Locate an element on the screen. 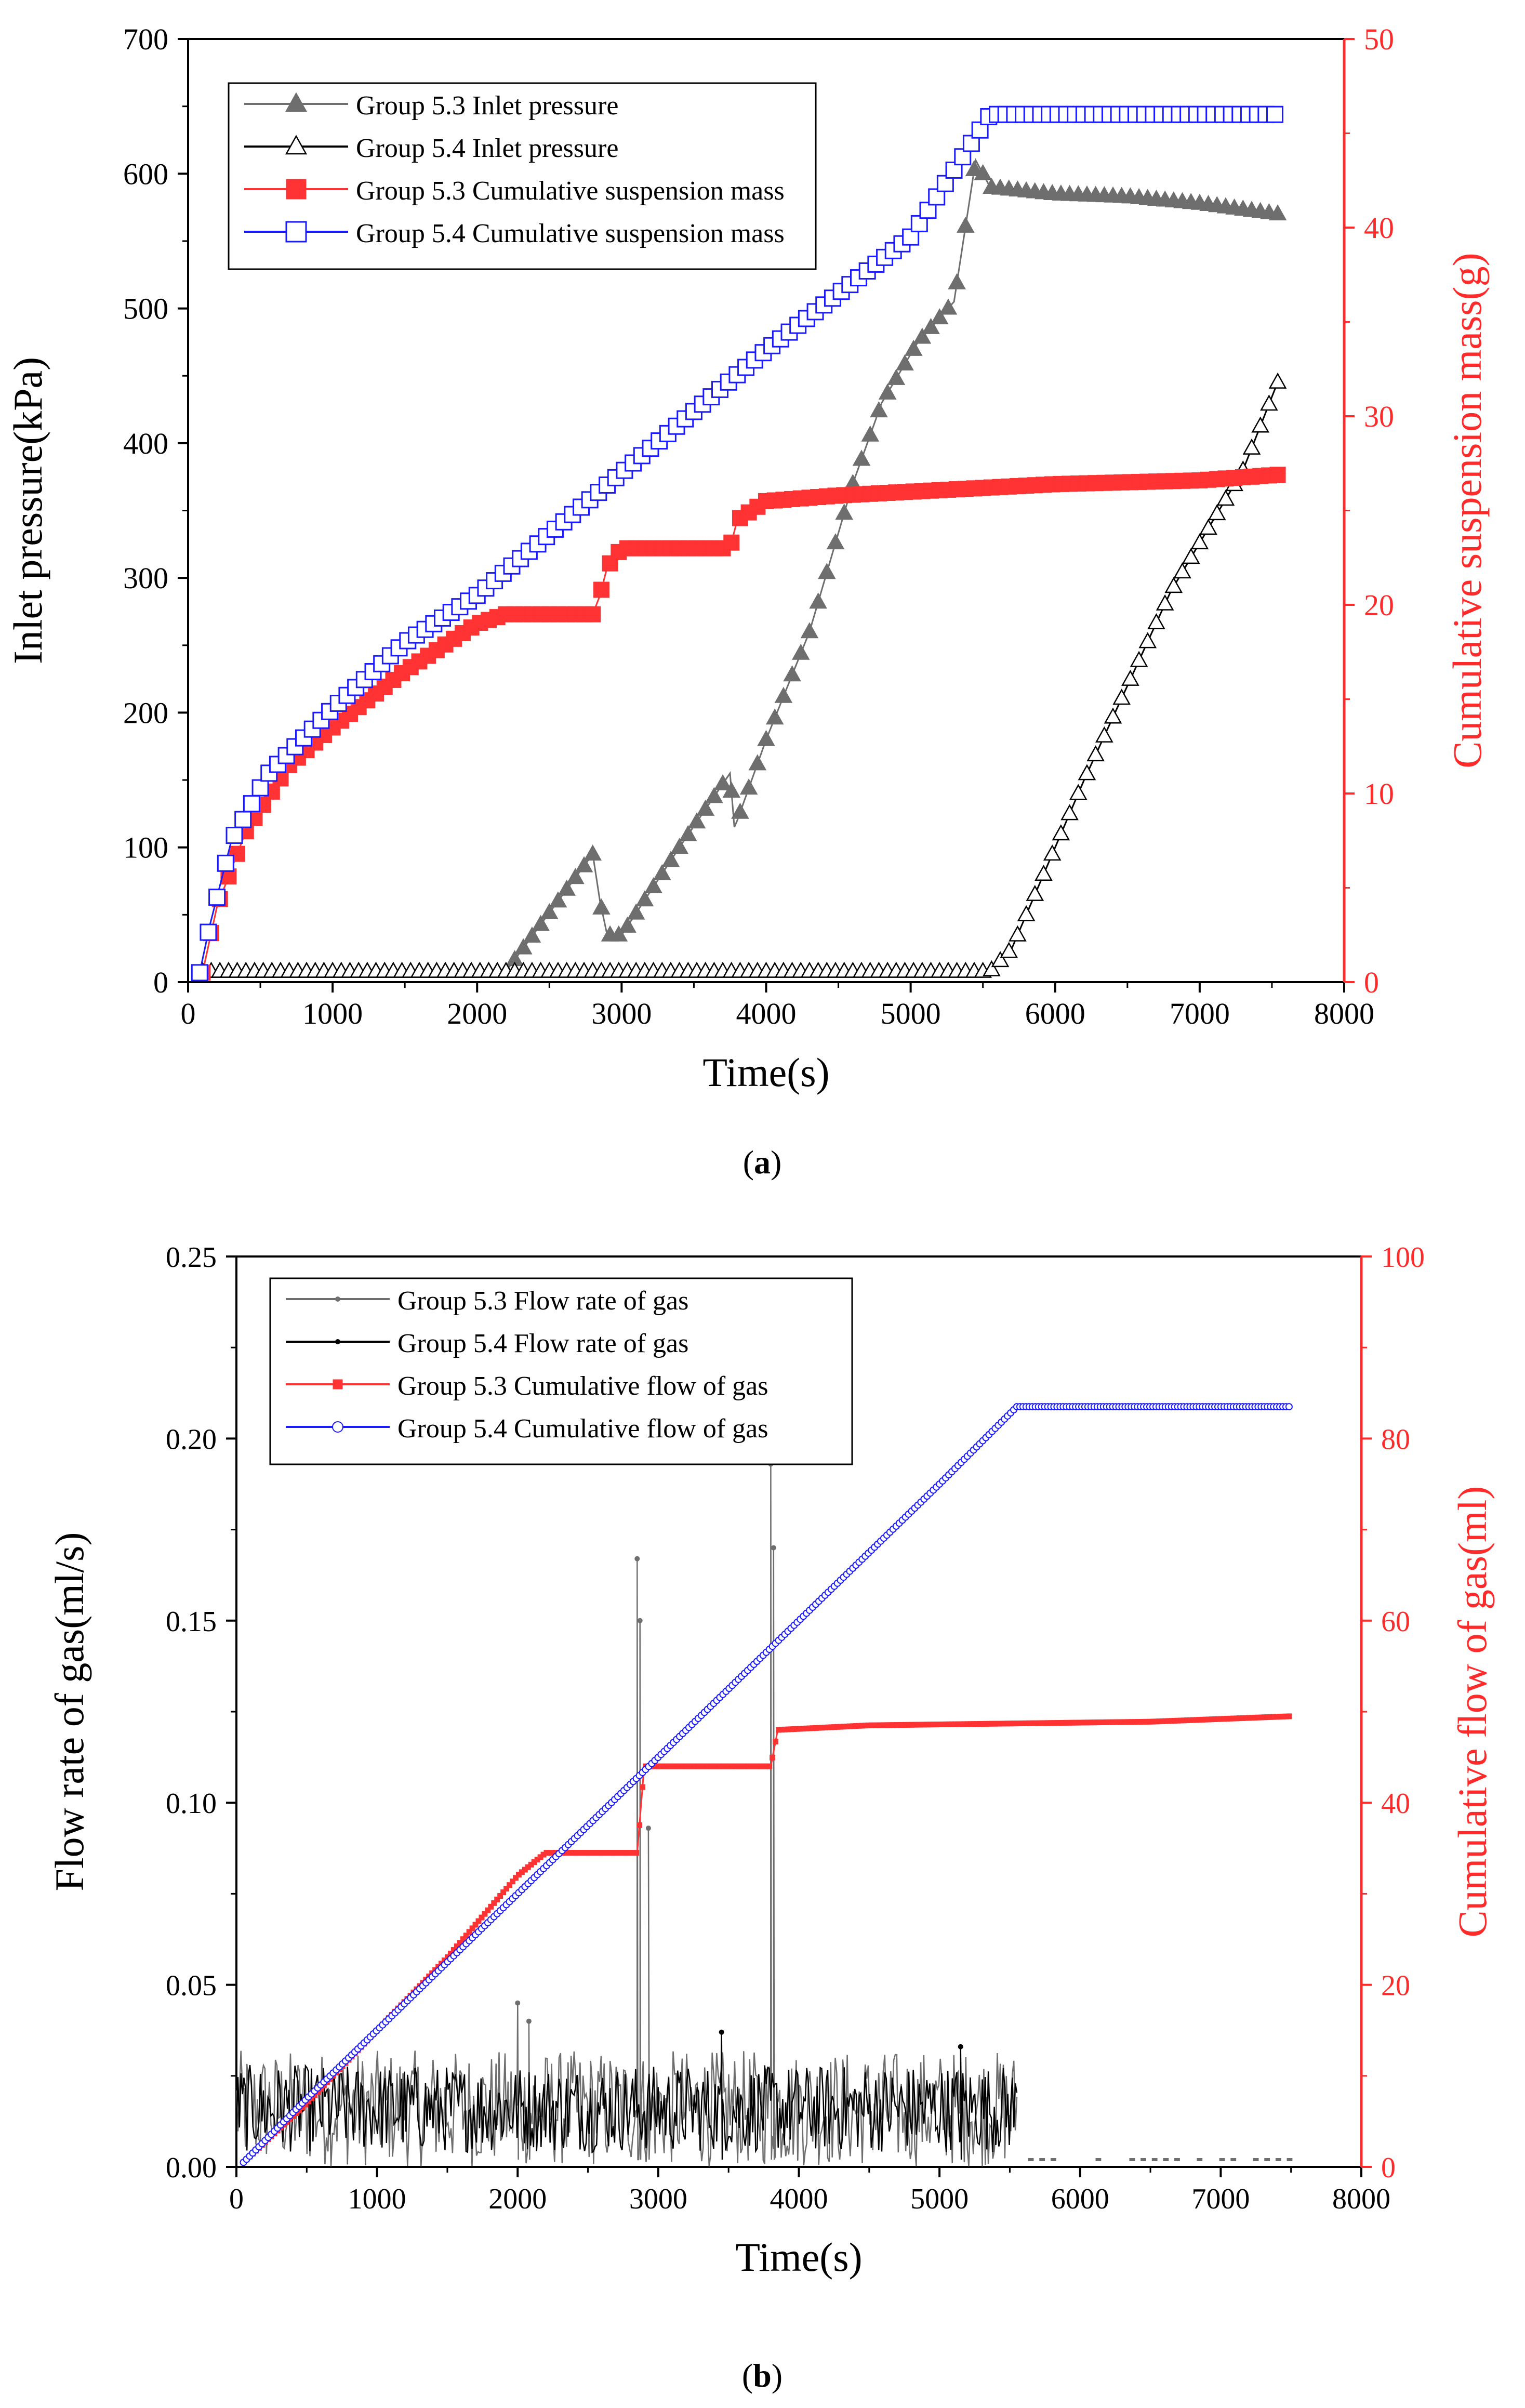 This screenshot has height=2408, width=1525. y-right-tick-label: 80 is located at coordinates (1395, 1439).